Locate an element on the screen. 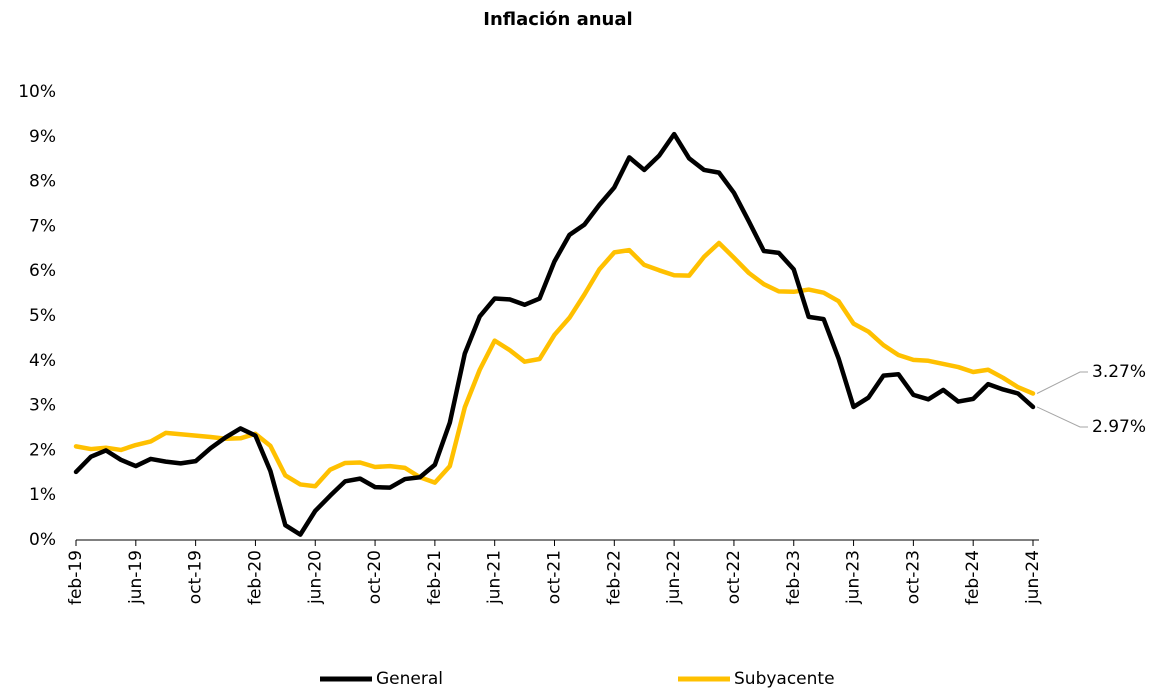 The height and width of the screenshot is (693, 1152). x-tick-label: oct-19 is located at coordinates (196, 577).